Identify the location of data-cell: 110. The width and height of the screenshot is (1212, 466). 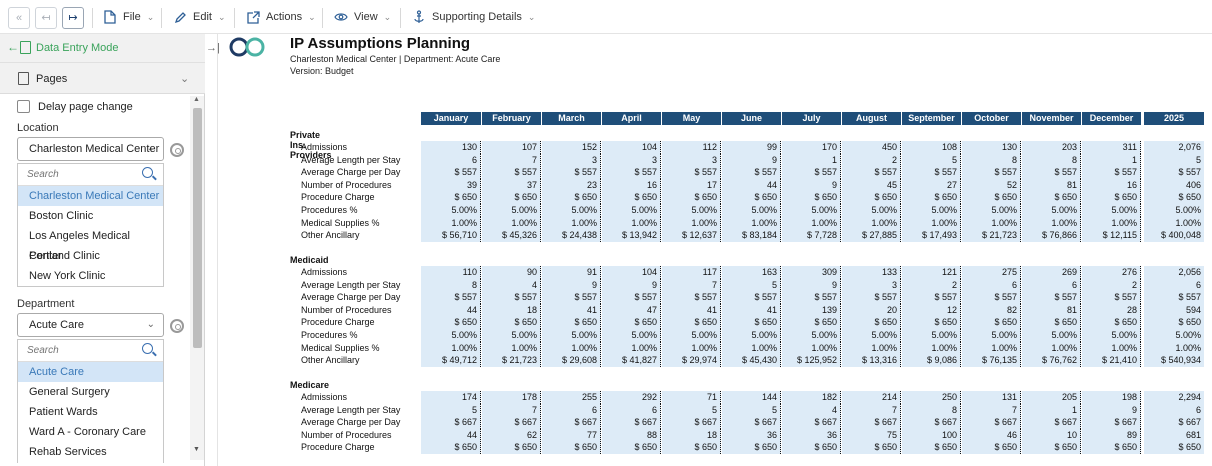
(451, 272).